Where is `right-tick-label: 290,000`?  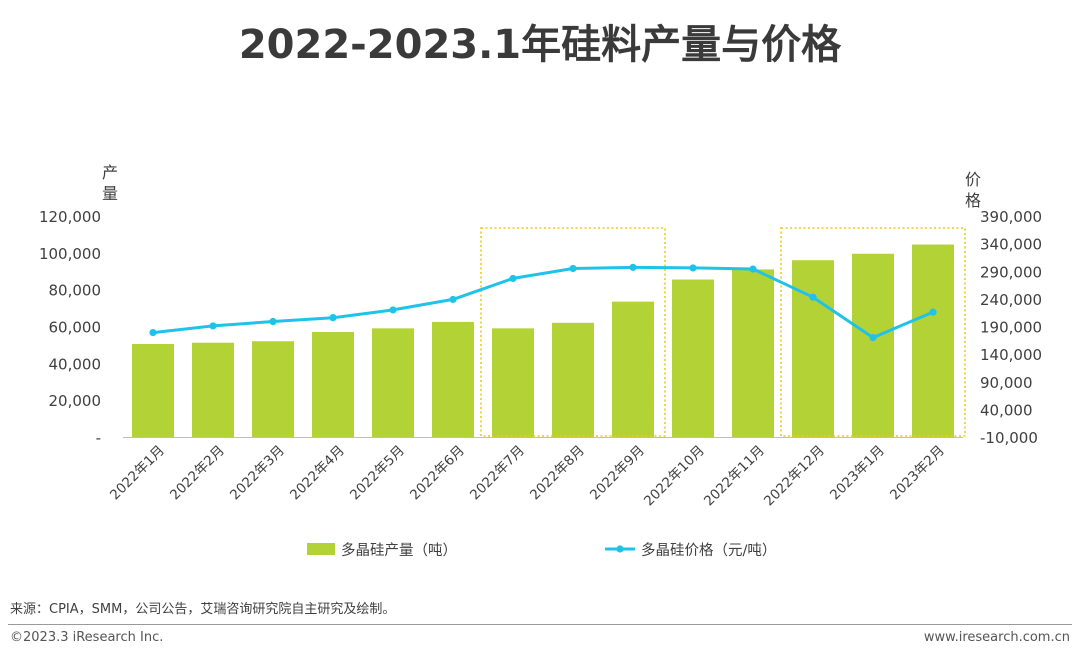 right-tick-label: 290,000 is located at coordinates (1011, 272).